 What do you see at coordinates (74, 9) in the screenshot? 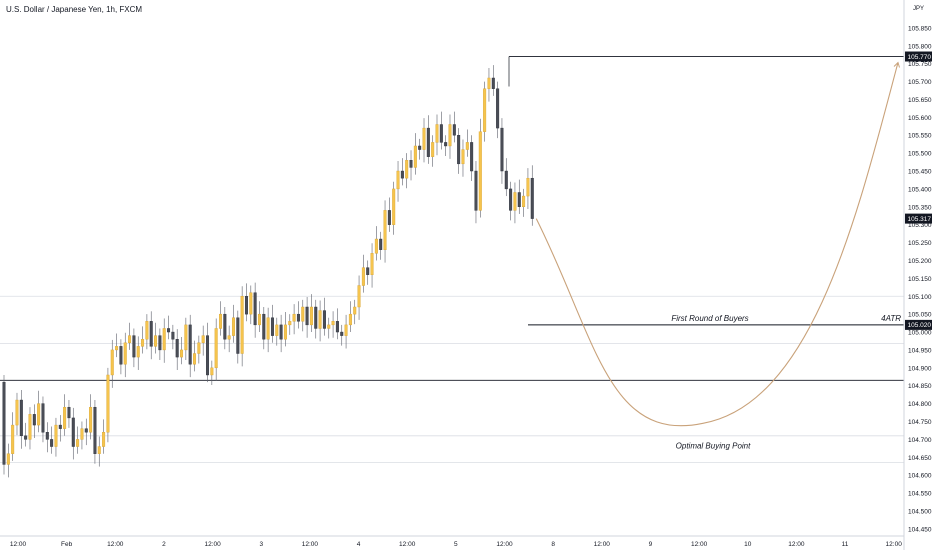
I see `chart-title: U.S. Dollar / Japanese Yen, 1h, FXCM` at bounding box center [74, 9].